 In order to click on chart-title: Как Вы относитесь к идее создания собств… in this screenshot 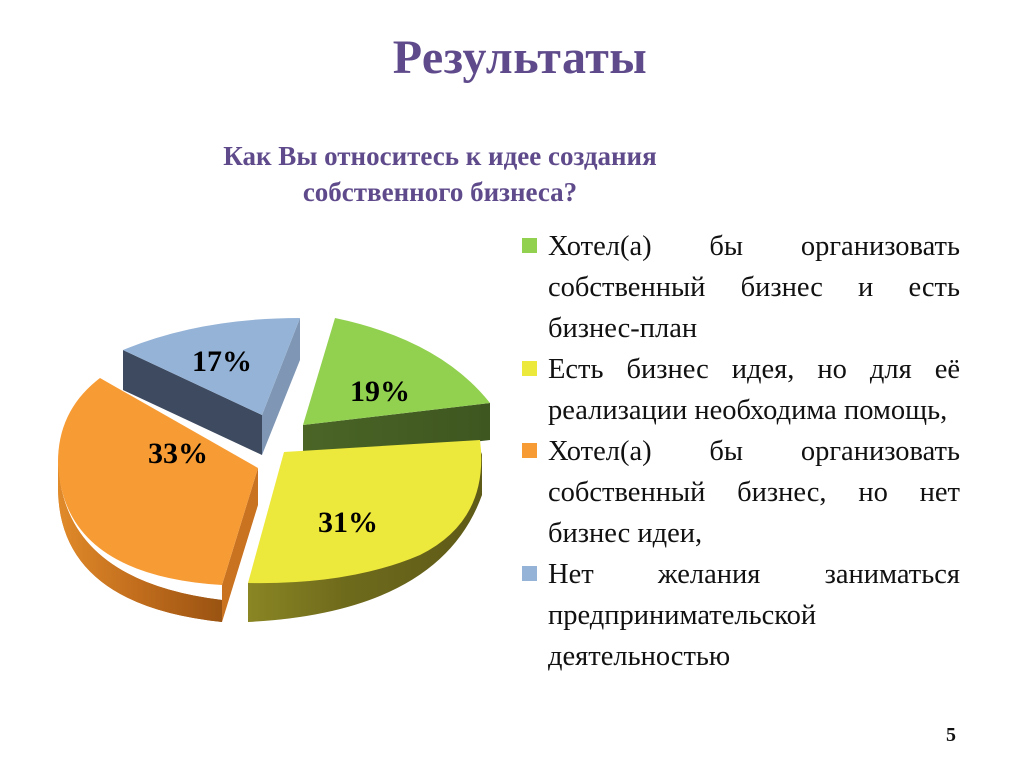, I will do `click(440, 174)`.